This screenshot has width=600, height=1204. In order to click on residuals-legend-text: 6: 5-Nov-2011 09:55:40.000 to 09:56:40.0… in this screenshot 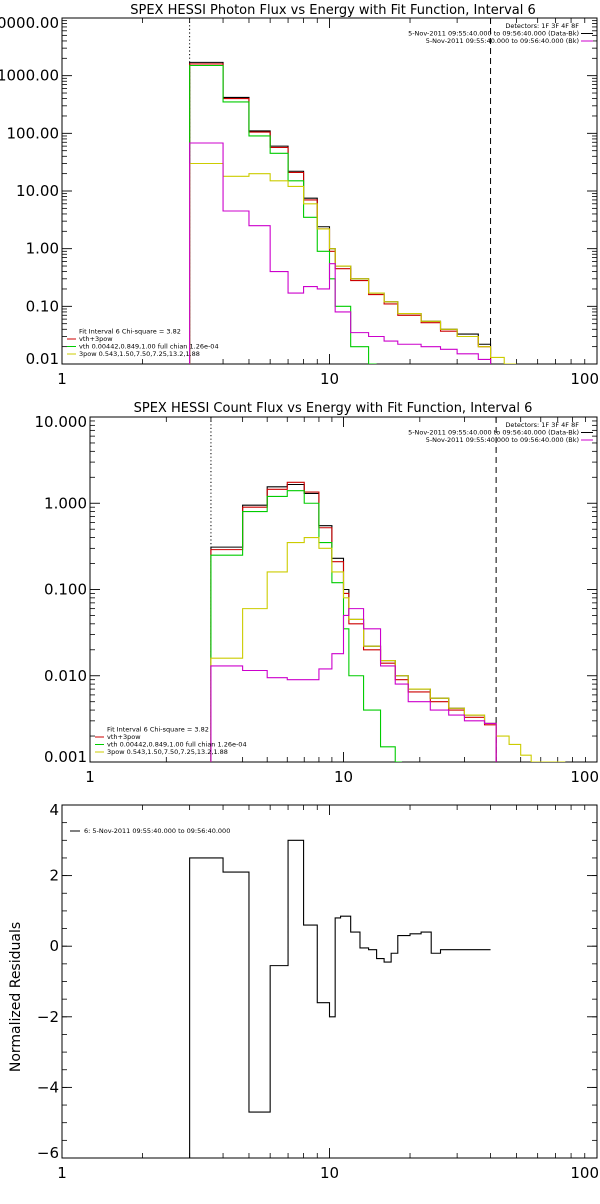, I will do `click(157, 831)`.